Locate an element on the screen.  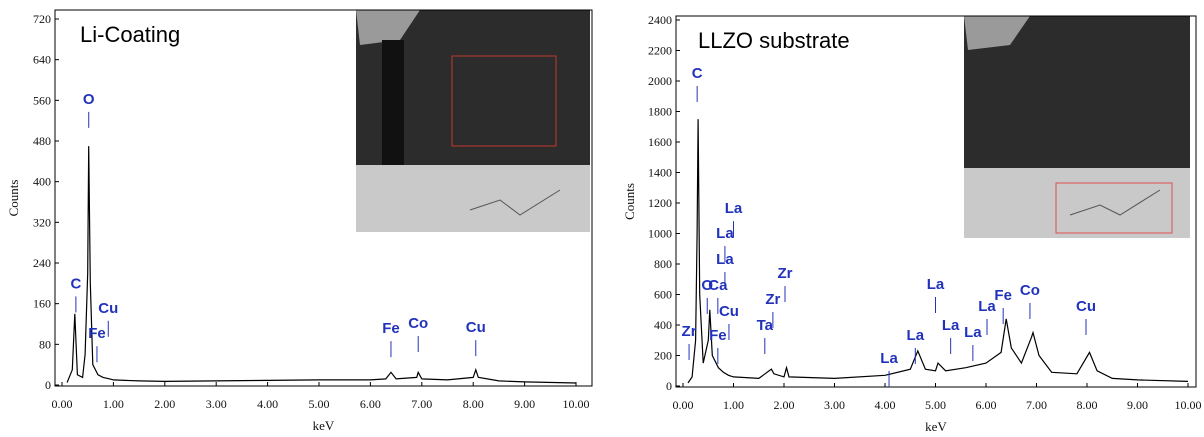
peak-label: Ta is located at coordinates (765, 325).